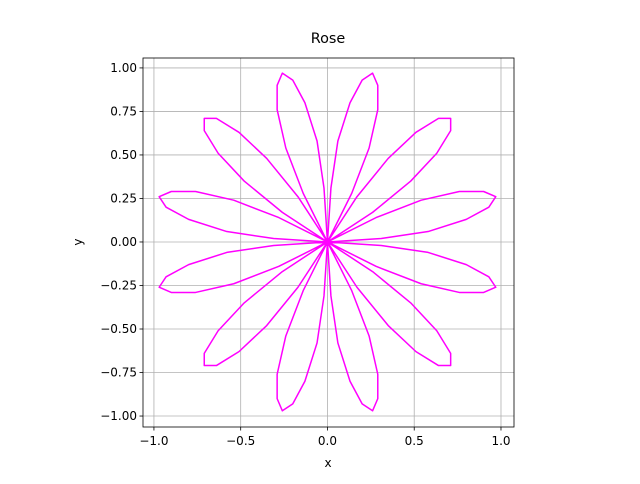  Describe the element at coordinates (500, 441) in the screenshot. I see `x-tick-label: 1.0` at that location.